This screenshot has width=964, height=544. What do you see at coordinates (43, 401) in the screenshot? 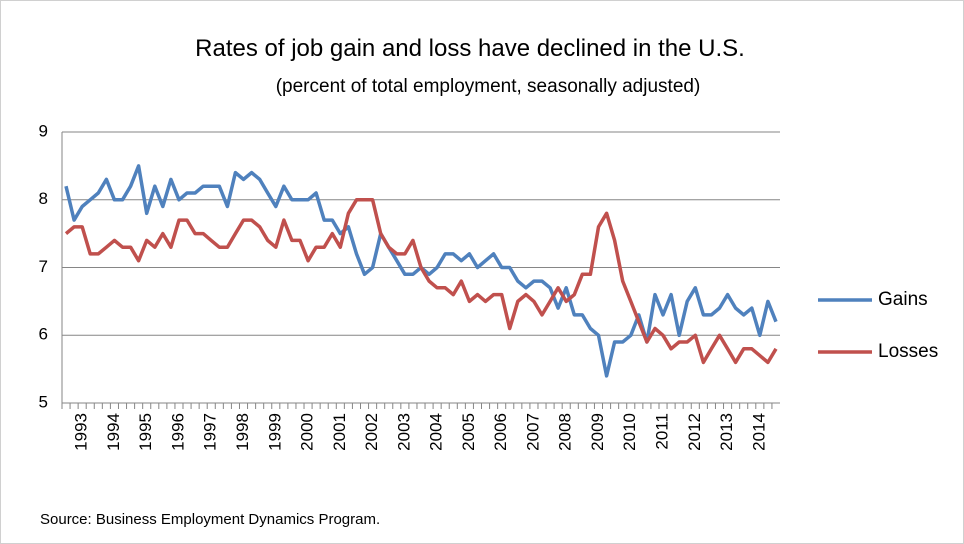
I see `y-tick-label: 5` at bounding box center [43, 401].